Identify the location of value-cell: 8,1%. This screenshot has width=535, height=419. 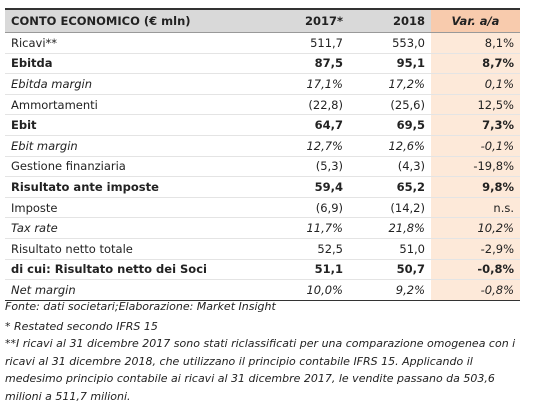
(475, 43).